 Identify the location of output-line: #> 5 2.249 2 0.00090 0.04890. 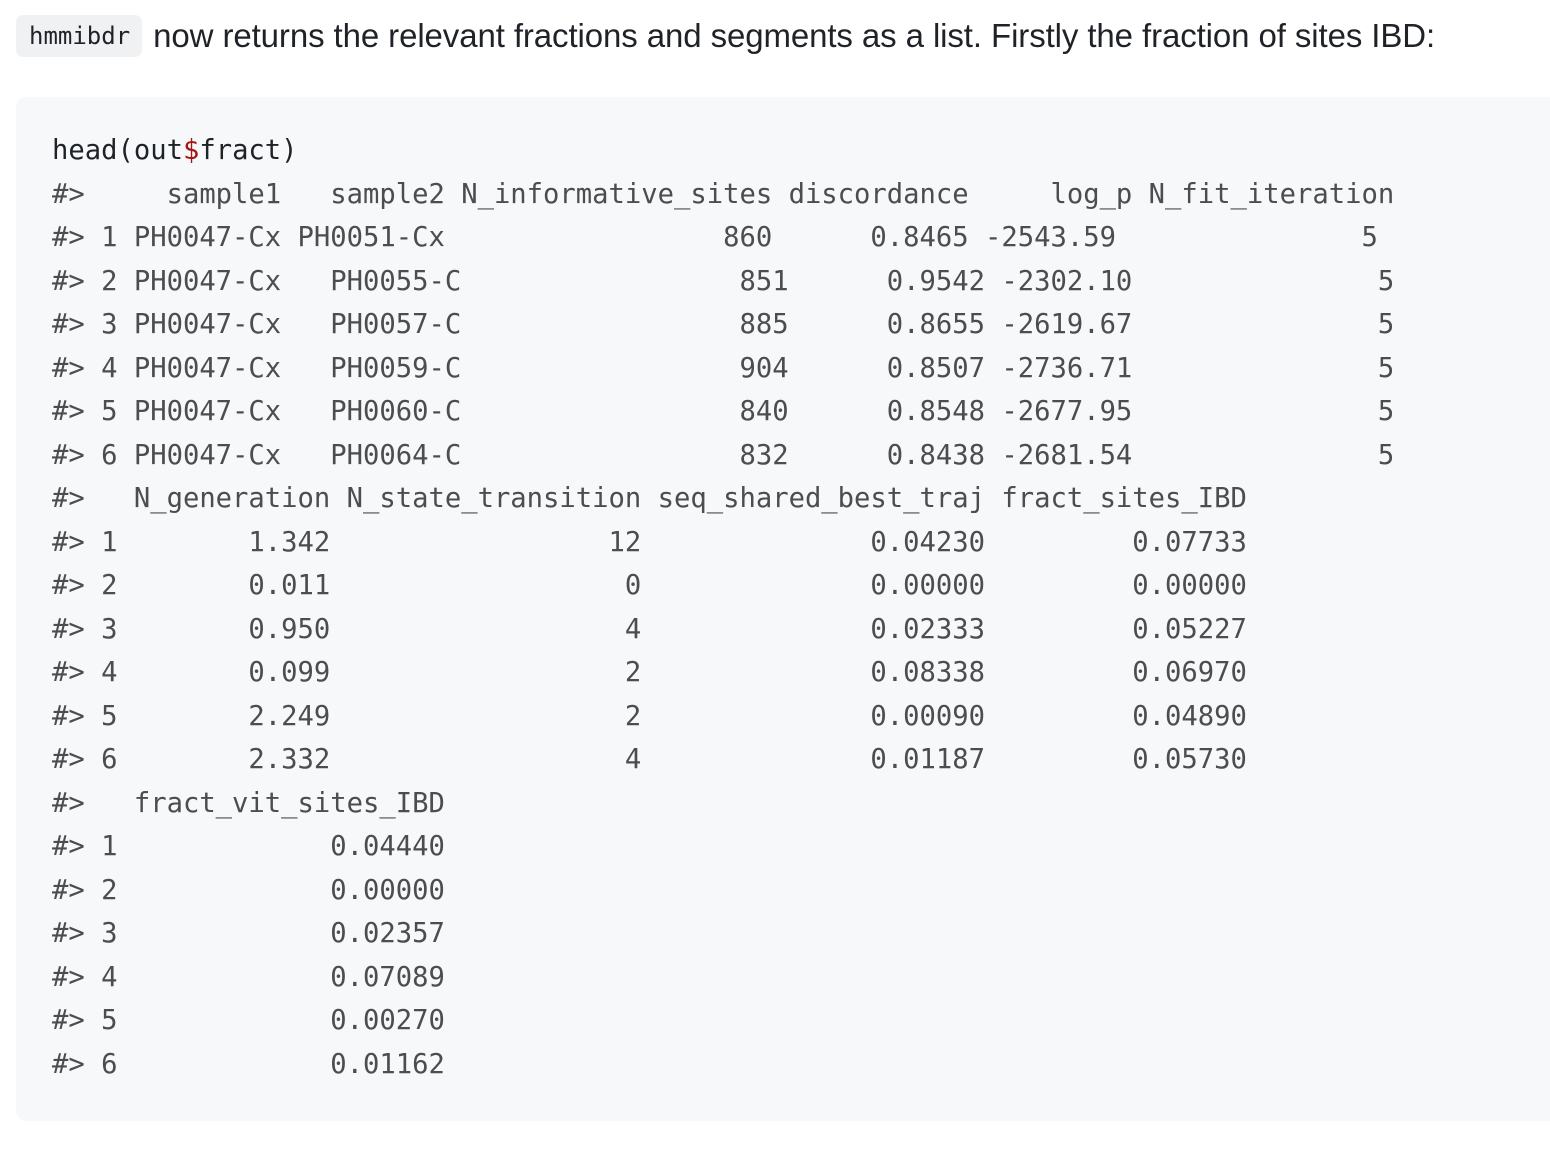
(649, 716).